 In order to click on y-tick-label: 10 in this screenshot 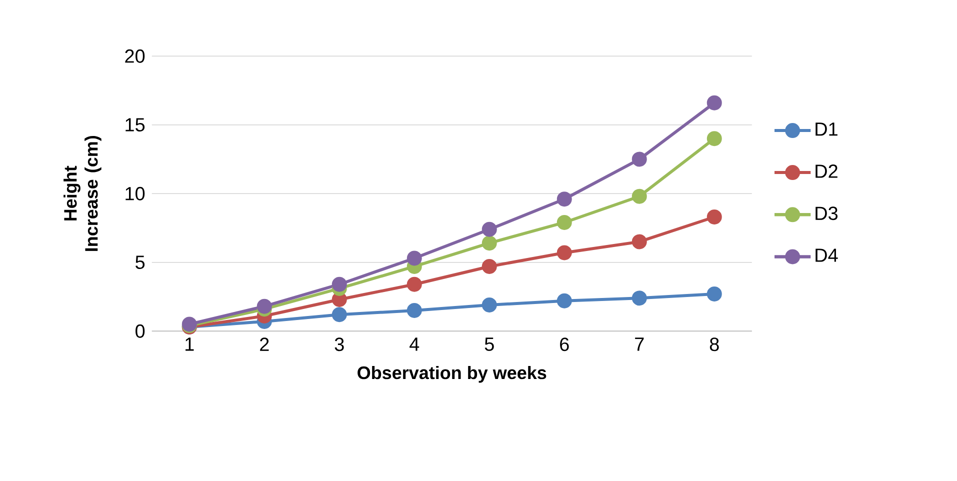, I will do `click(135, 193)`.